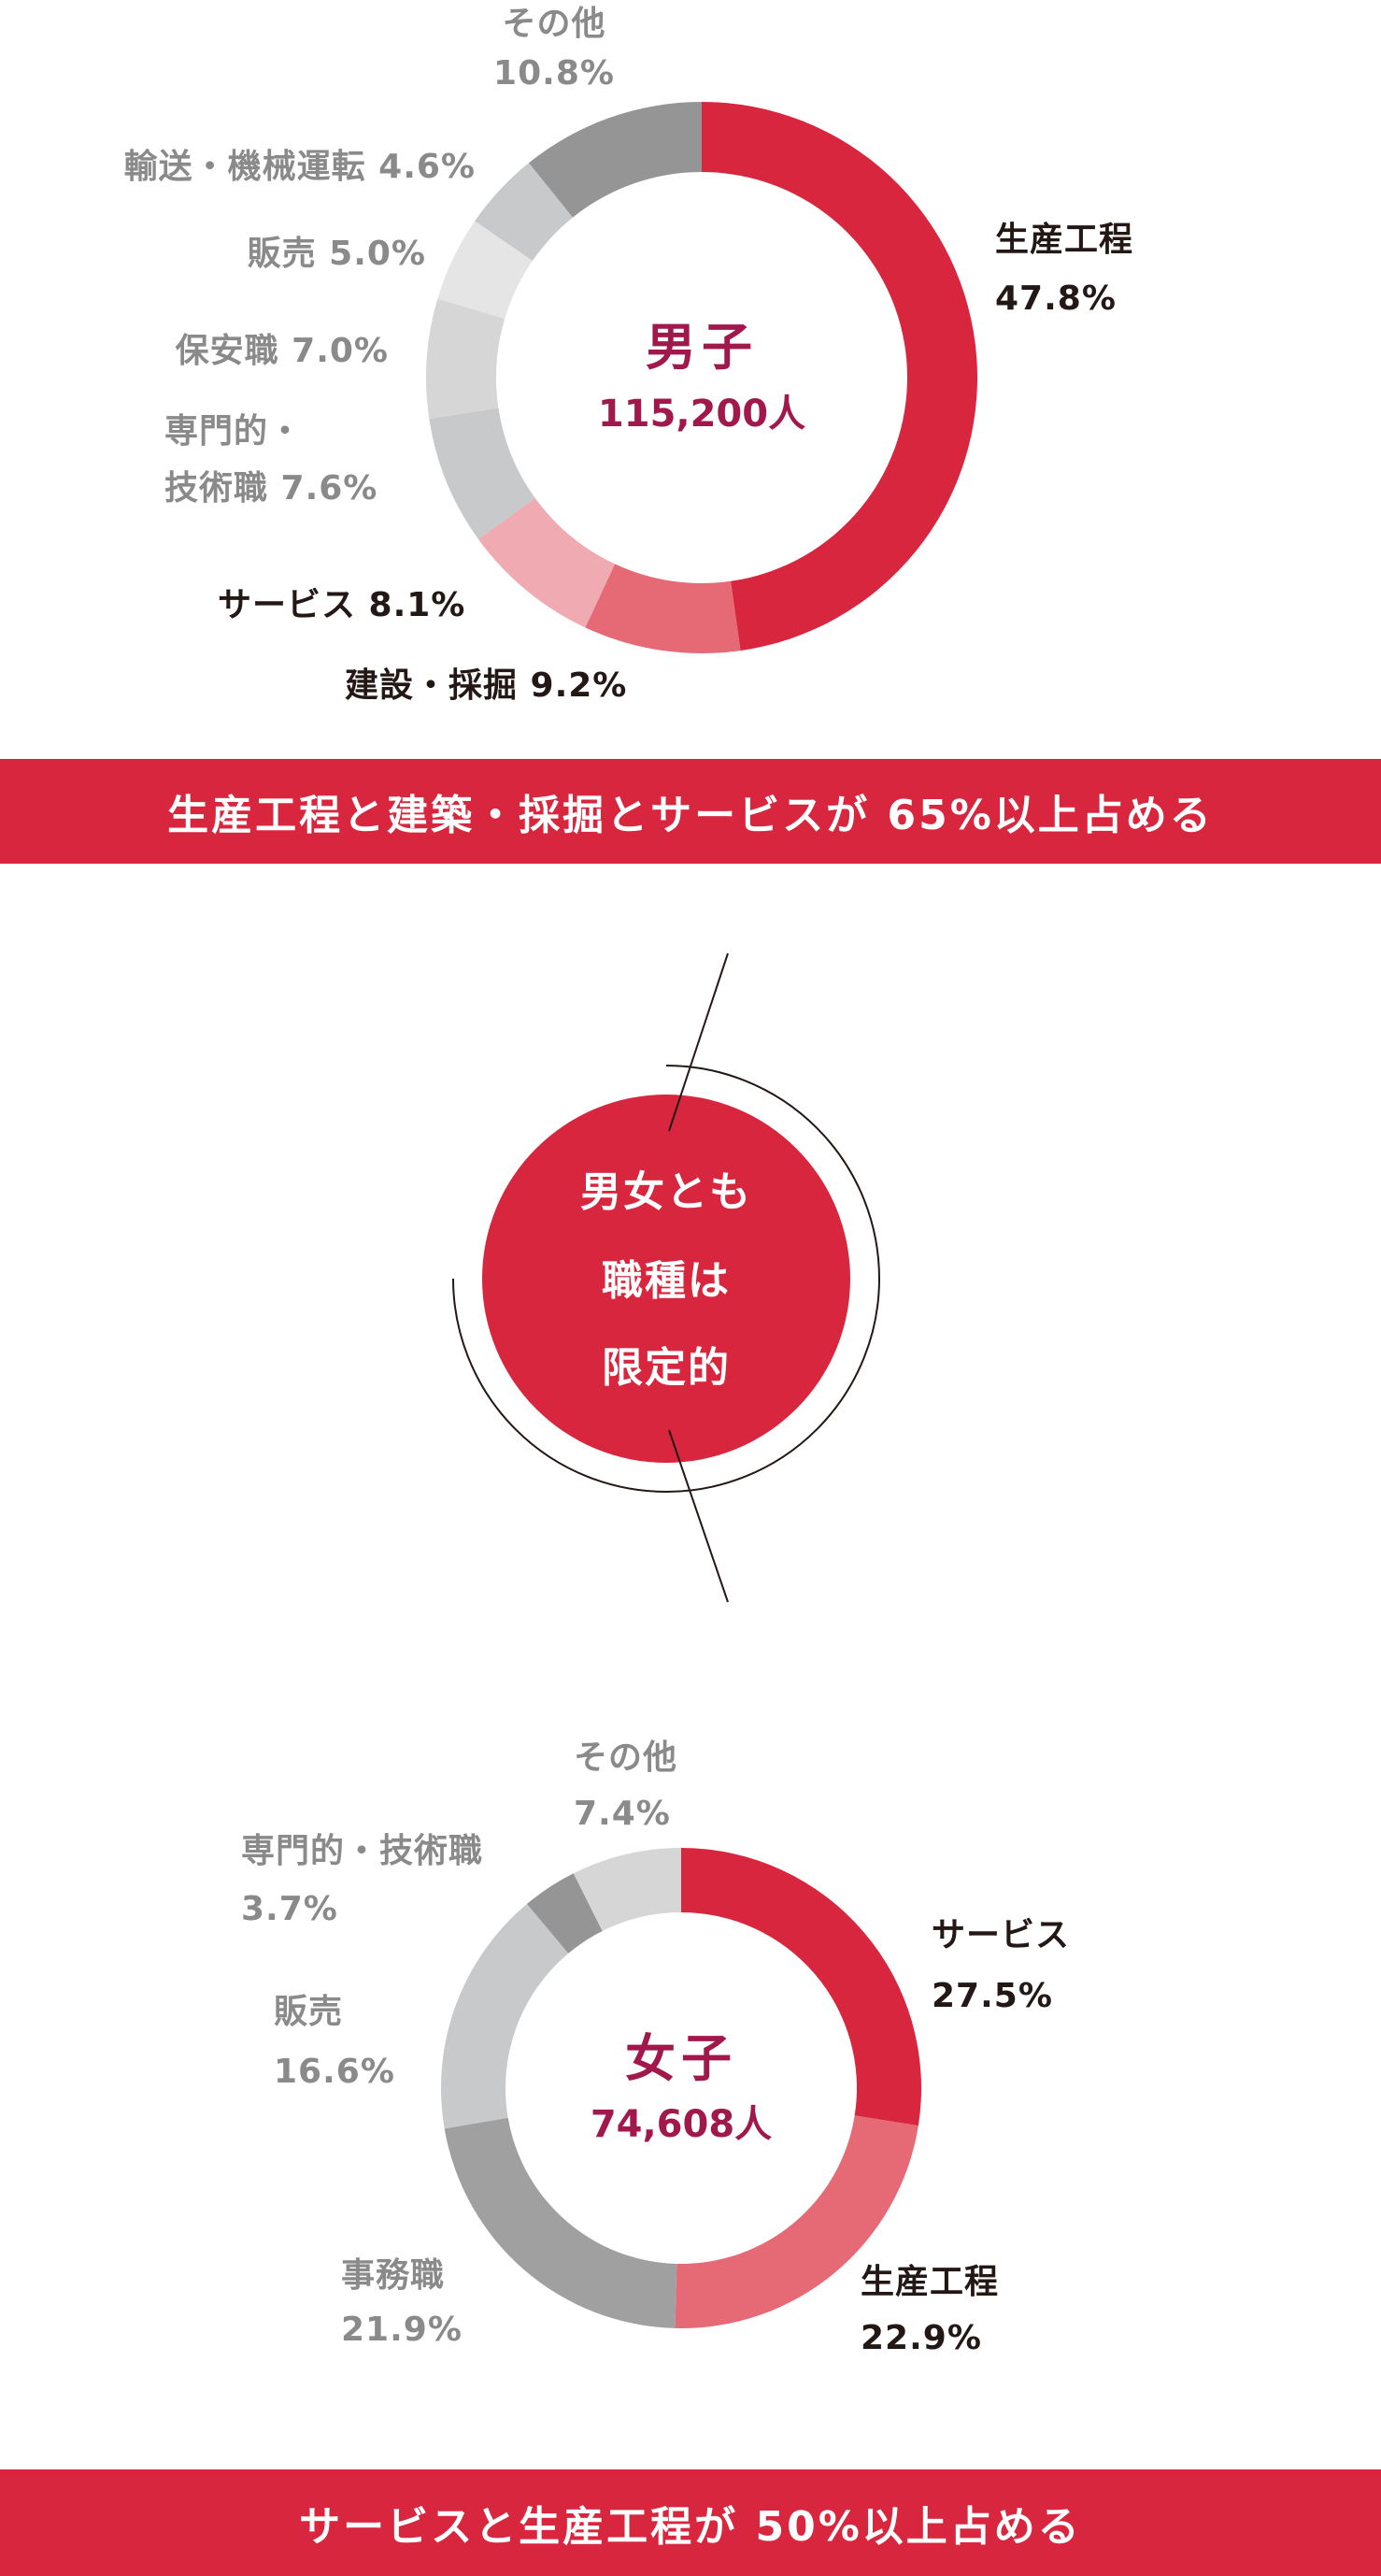  I want to click on male-label-sales: 販売 5.0%, so click(336, 254).